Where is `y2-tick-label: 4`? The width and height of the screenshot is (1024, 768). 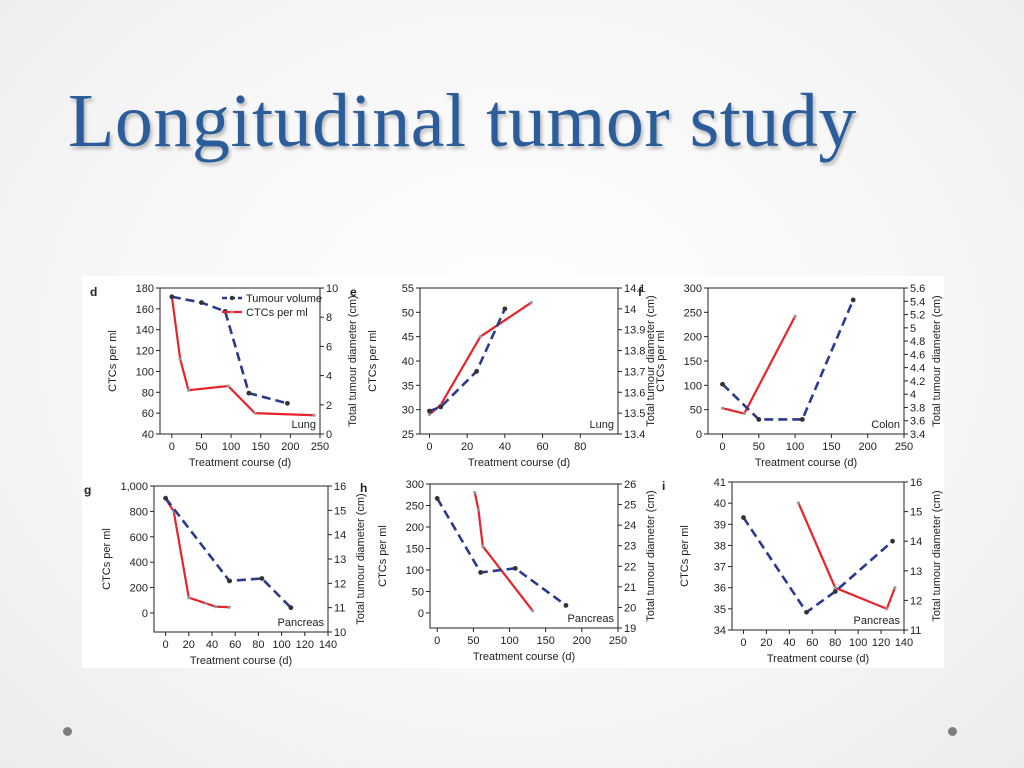 y2-tick-label: 4 is located at coordinates (329, 377).